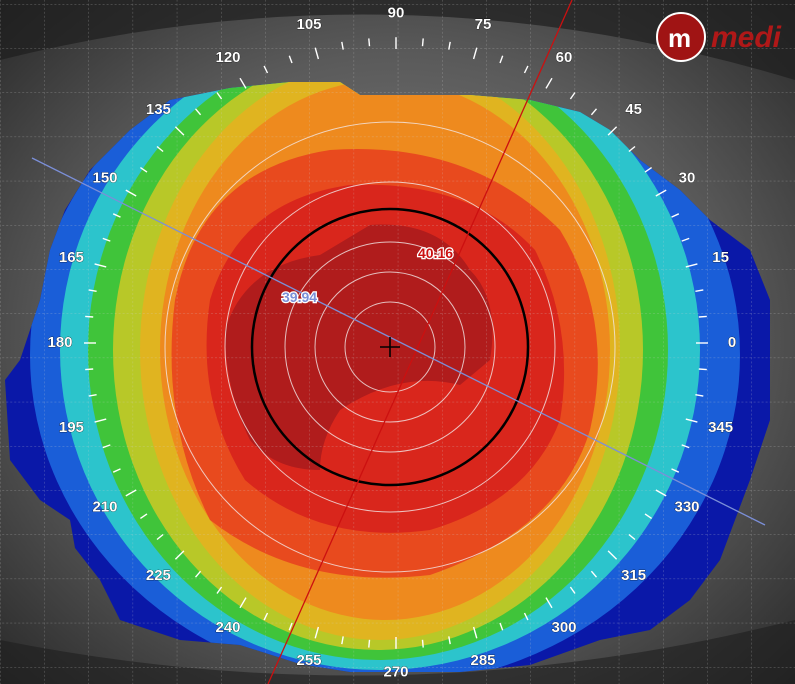  Describe the element at coordinates (633, 109) in the screenshot. I see `angle-label-45: 45` at that location.